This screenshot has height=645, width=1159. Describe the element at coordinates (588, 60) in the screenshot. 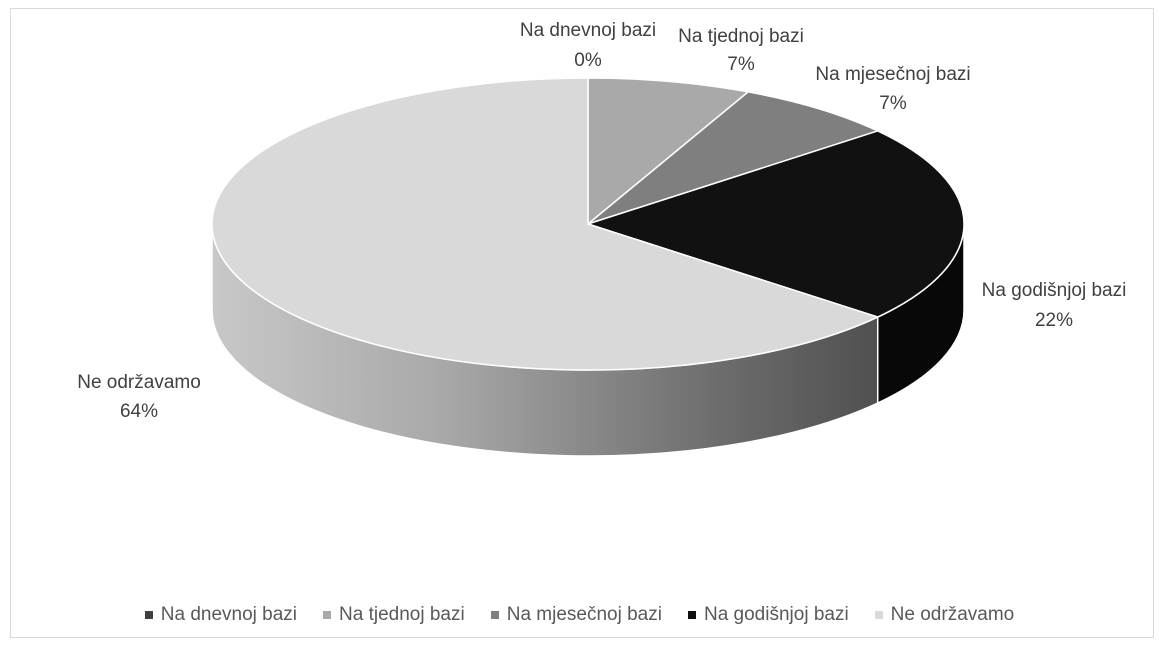

I see `data-label-value-dnevnoj: 0%` at that location.